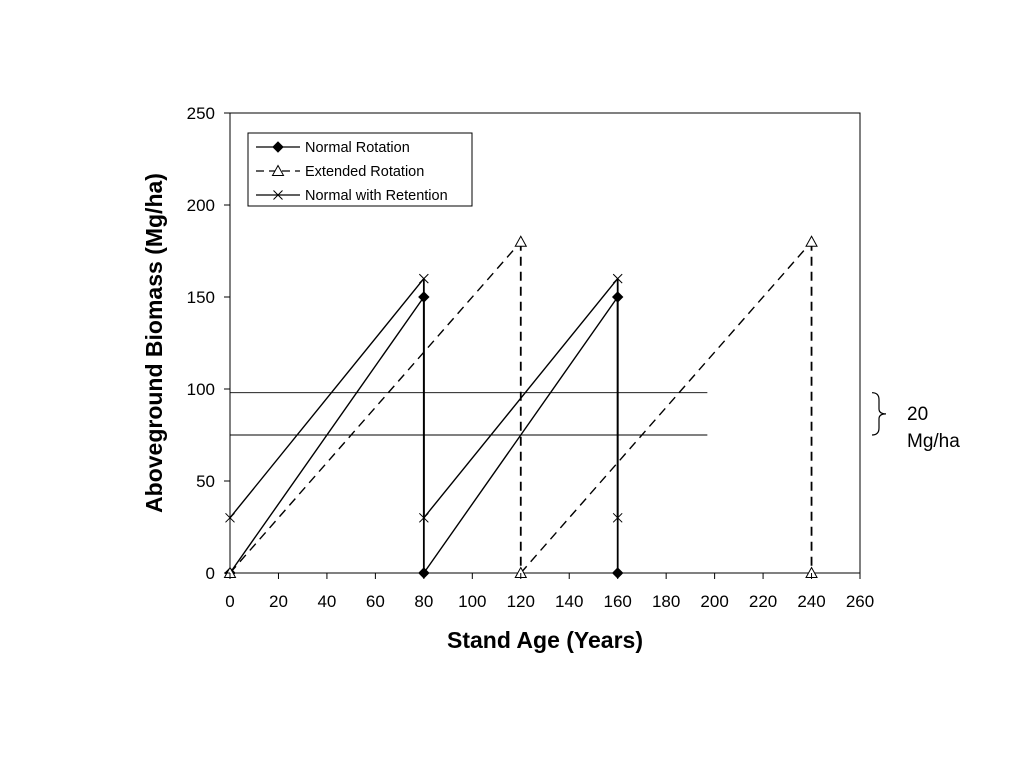 The image size is (1024, 768). What do you see at coordinates (278, 147) in the screenshot?
I see `legend-marker-normal-rotation` at bounding box center [278, 147].